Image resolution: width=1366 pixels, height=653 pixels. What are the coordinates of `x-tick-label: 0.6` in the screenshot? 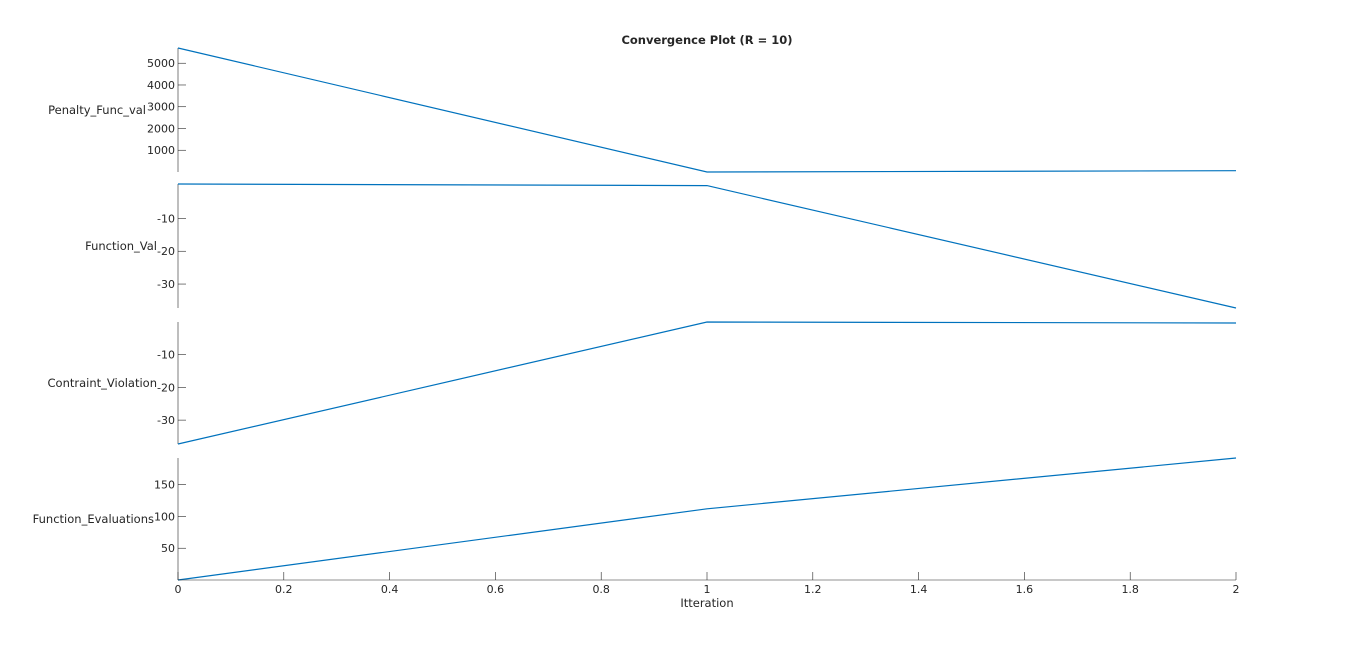 It's located at (496, 589).